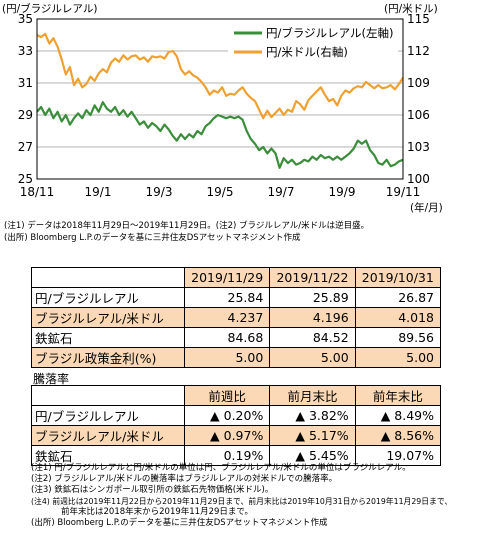  I want to click on cell: 25.84, so click(227, 297).